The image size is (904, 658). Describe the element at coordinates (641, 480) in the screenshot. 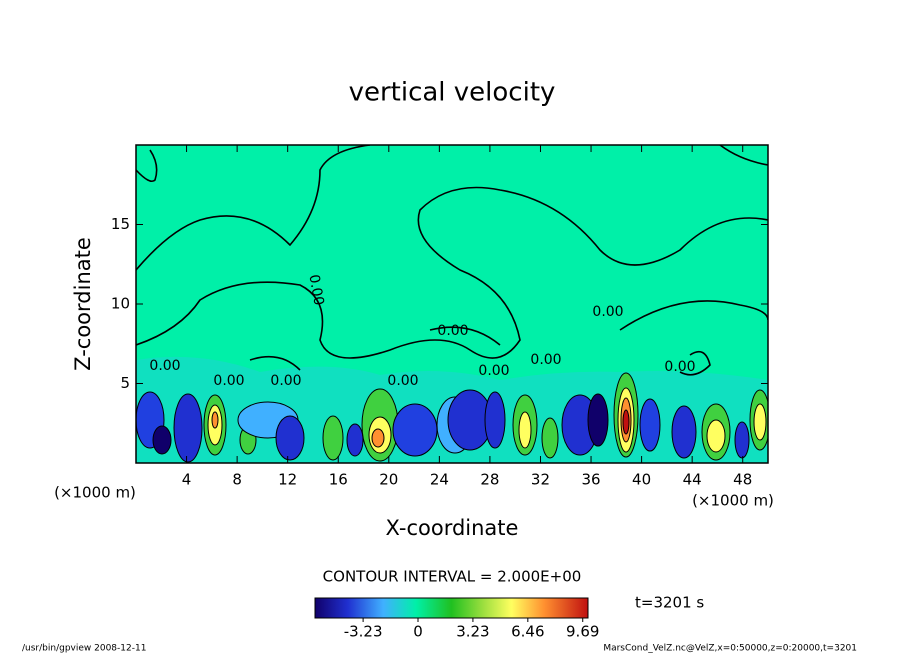

I see `x-tick-label: 40` at that location.